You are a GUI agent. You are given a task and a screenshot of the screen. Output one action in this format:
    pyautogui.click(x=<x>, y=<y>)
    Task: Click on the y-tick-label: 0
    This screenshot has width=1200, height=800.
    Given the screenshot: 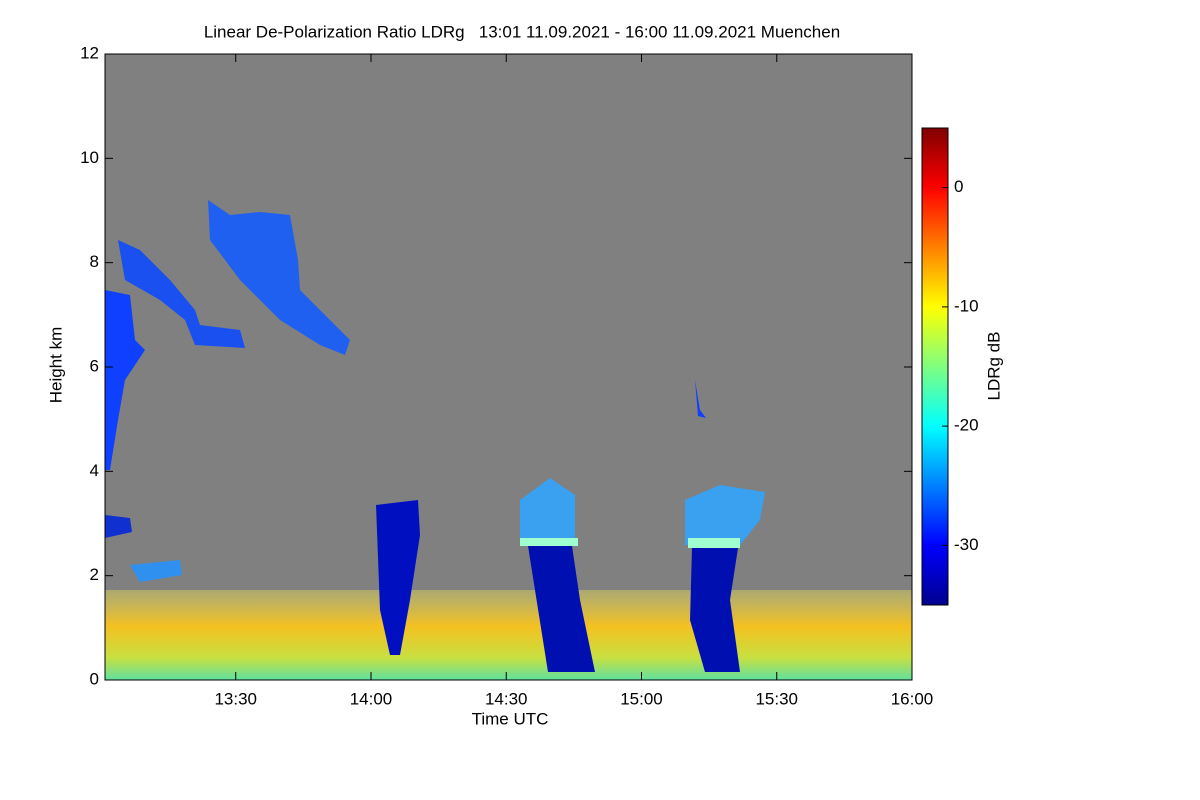 What is the action you would take?
    pyautogui.click(x=94, y=678)
    